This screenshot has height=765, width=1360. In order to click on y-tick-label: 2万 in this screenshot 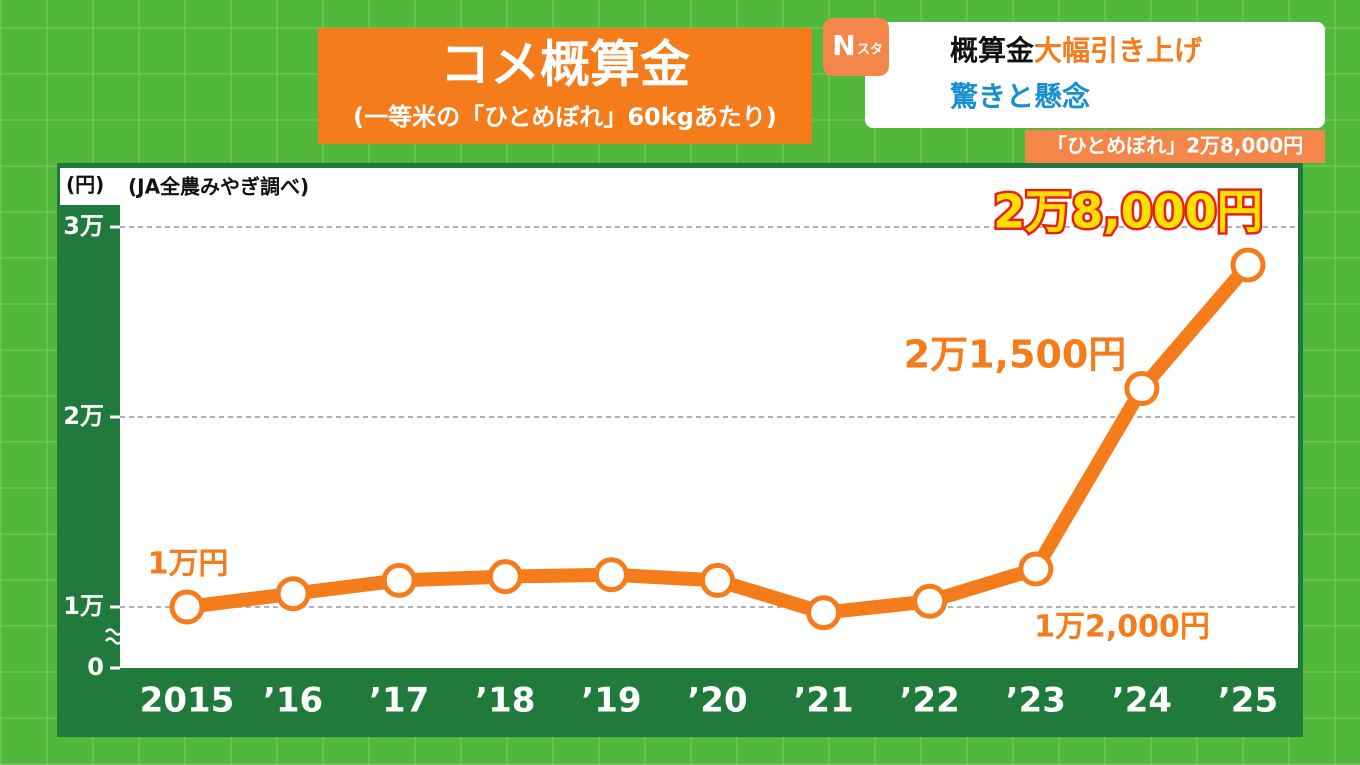, I will do `click(83, 416)`.